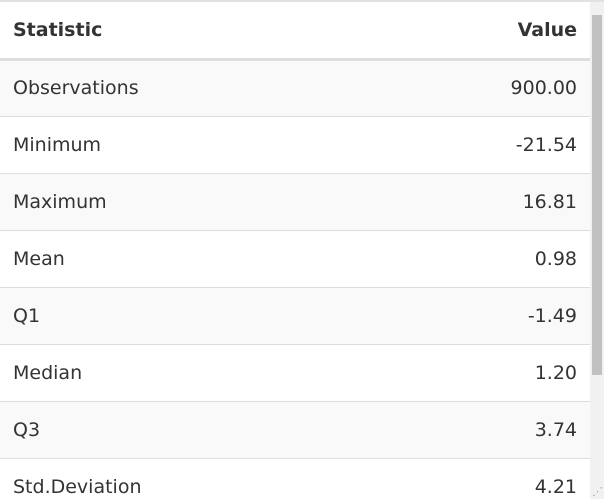 The width and height of the screenshot is (604, 499). I want to click on table-row: Mean 0.98, so click(295, 259).